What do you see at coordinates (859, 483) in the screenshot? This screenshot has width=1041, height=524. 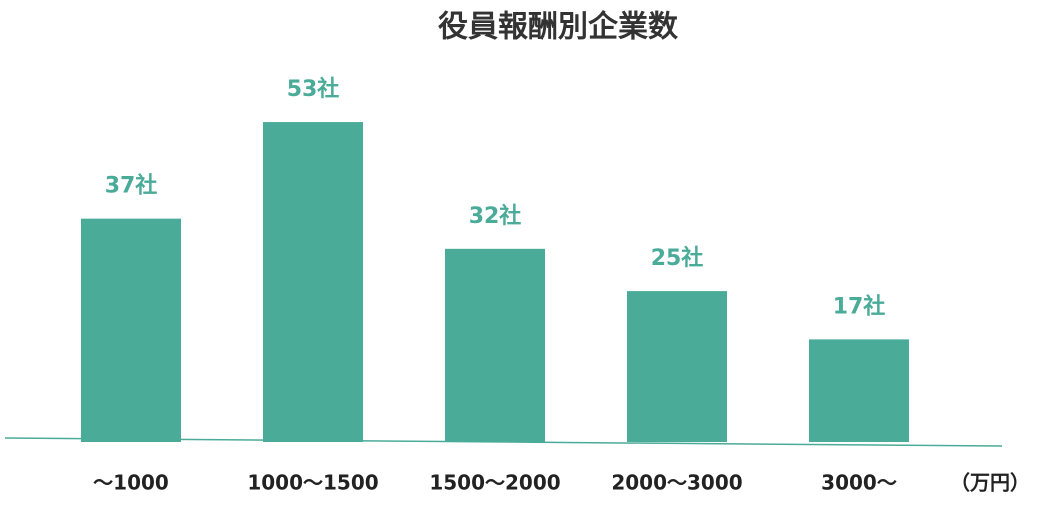 I see `x-tick-label: 3000～` at bounding box center [859, 483].